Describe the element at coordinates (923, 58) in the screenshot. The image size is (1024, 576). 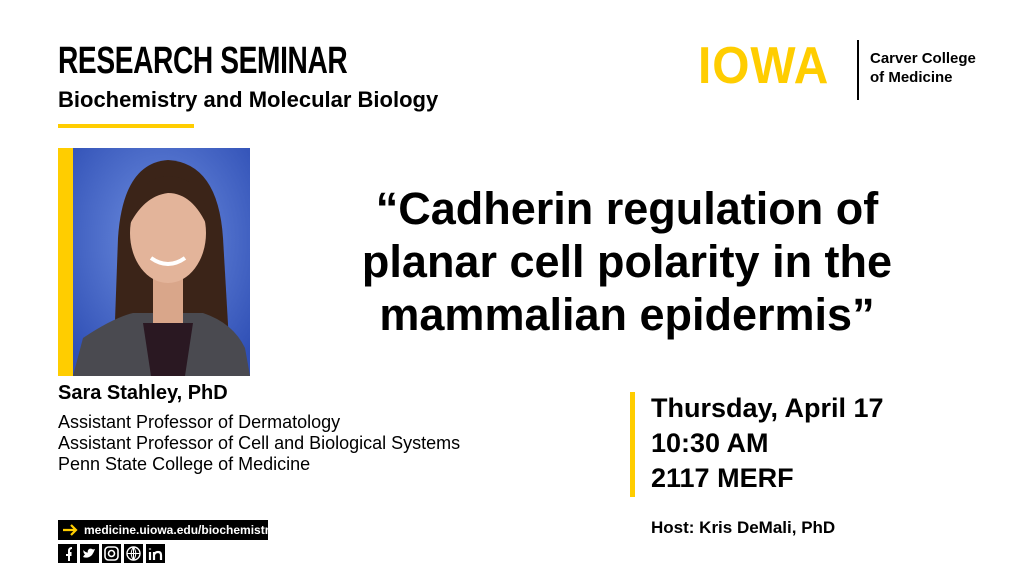
I see `college-line: Carver College` at that location.